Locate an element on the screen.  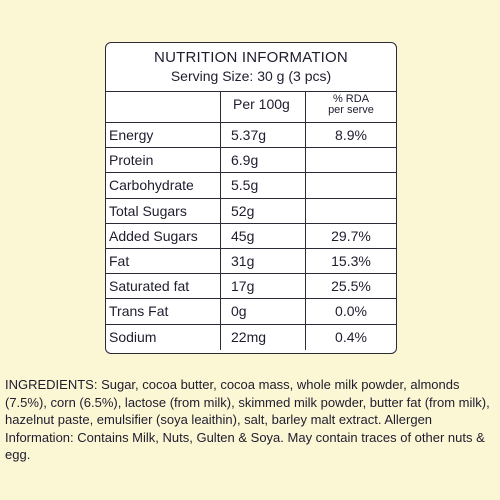
rda-header-line2: per serve is located at coordinates (351, 110).